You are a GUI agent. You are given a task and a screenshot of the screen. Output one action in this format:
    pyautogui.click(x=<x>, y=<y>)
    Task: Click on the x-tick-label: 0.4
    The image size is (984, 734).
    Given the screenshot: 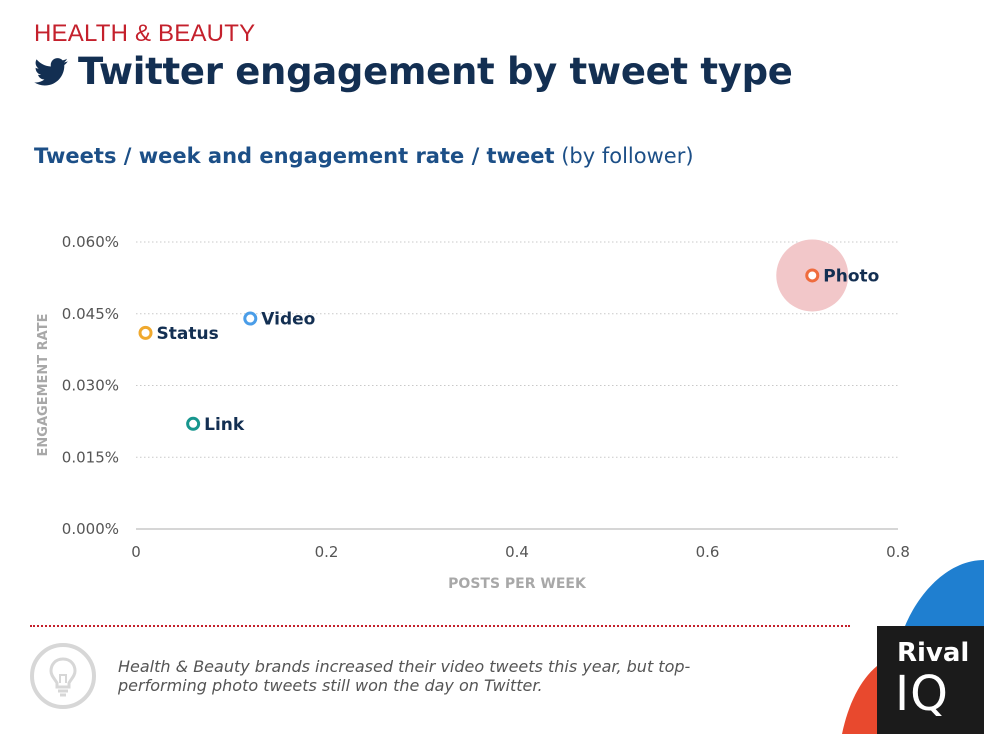 What is the action you would take?
    pyautogui.click(x=517, y=552)
    